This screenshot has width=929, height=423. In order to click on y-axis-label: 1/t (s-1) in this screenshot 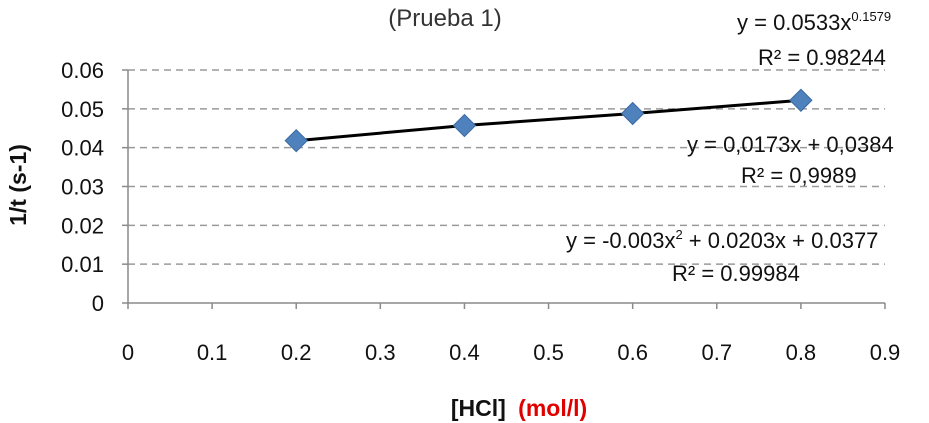, I will do `click(18, 185)`.